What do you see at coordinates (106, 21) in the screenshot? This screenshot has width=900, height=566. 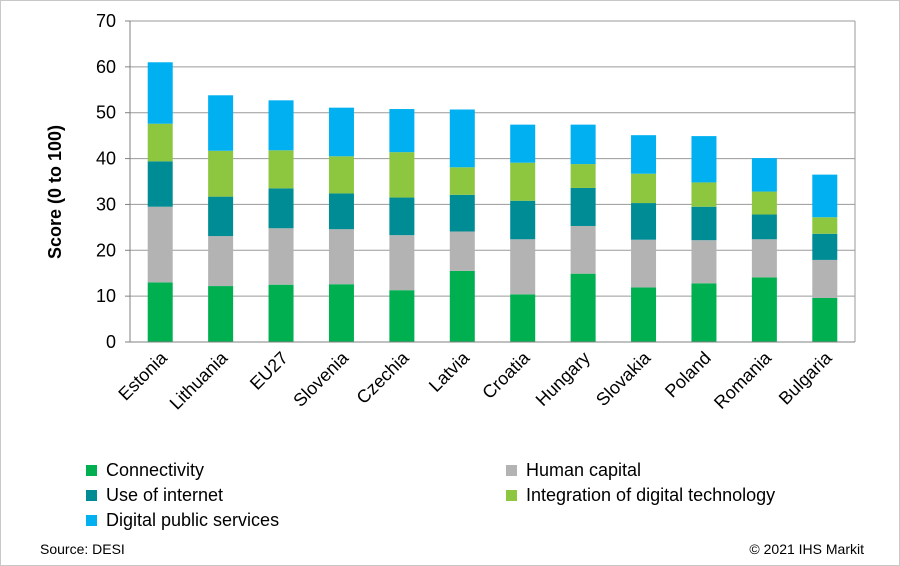 I see `y-tick-label: 70` at bounding box center [106, 21].